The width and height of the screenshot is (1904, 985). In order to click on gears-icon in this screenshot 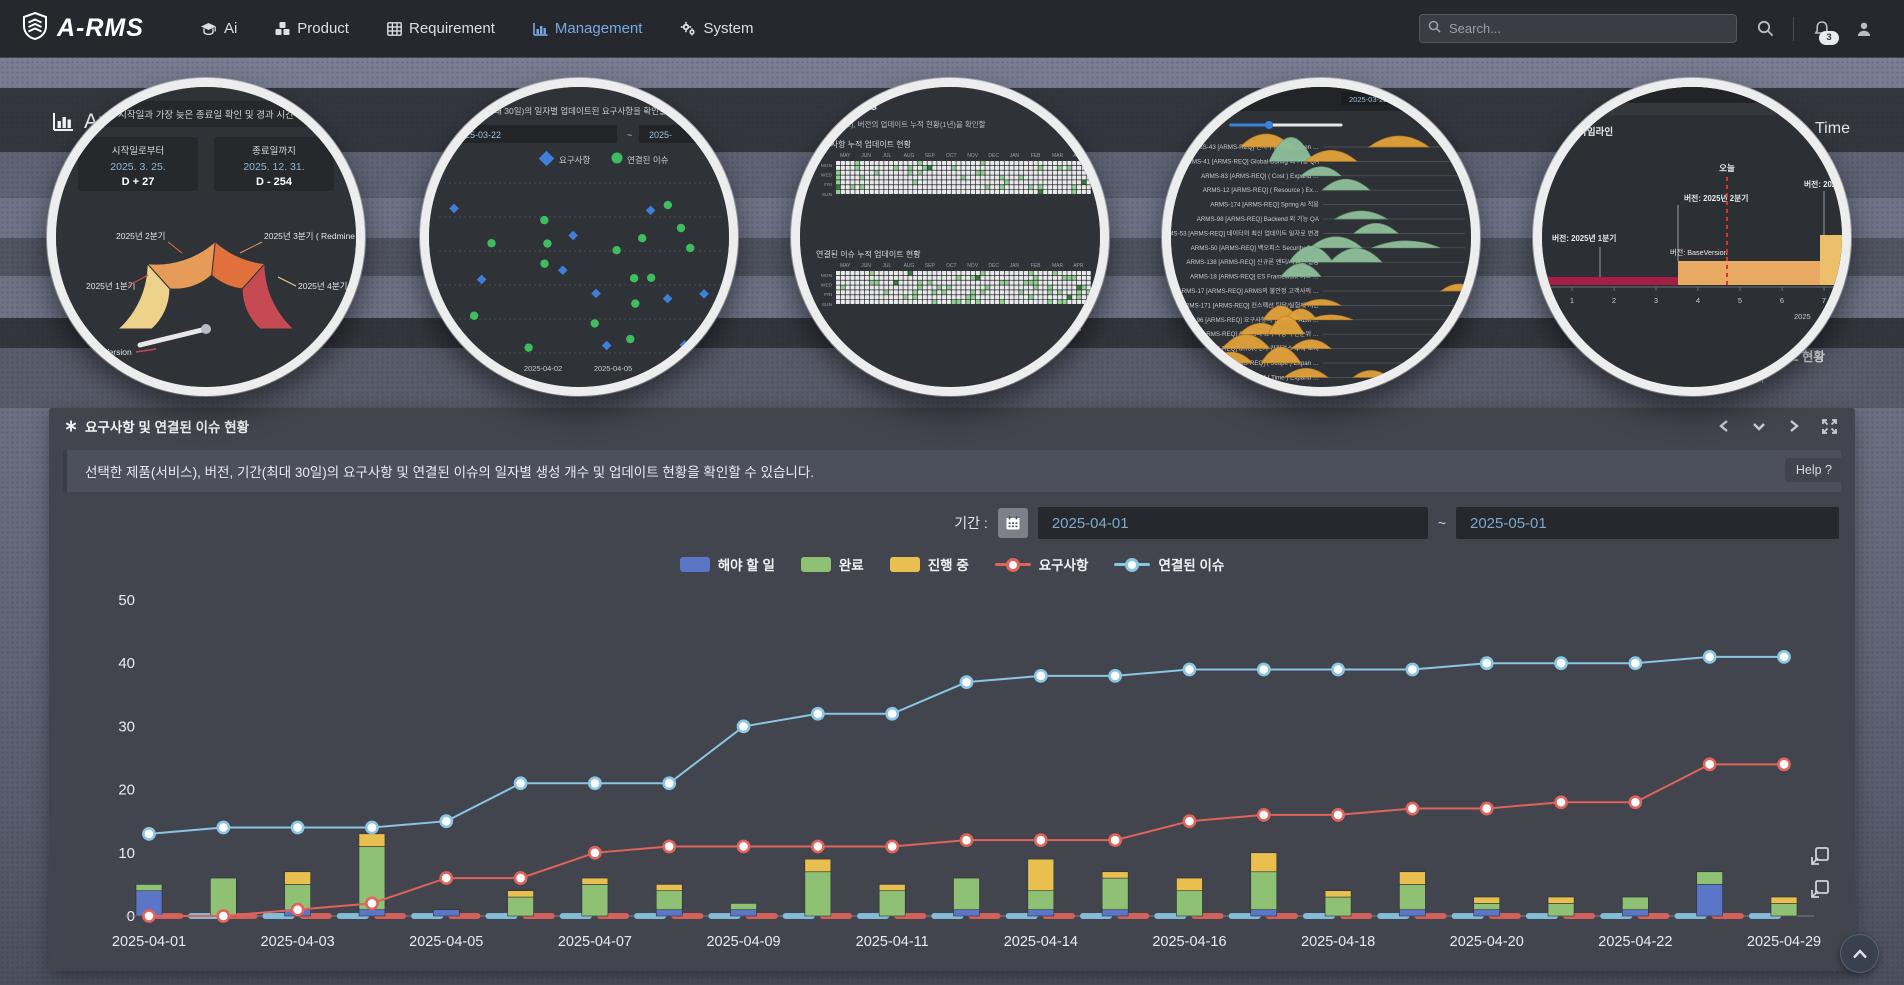, I will do `click(688, 28)`.